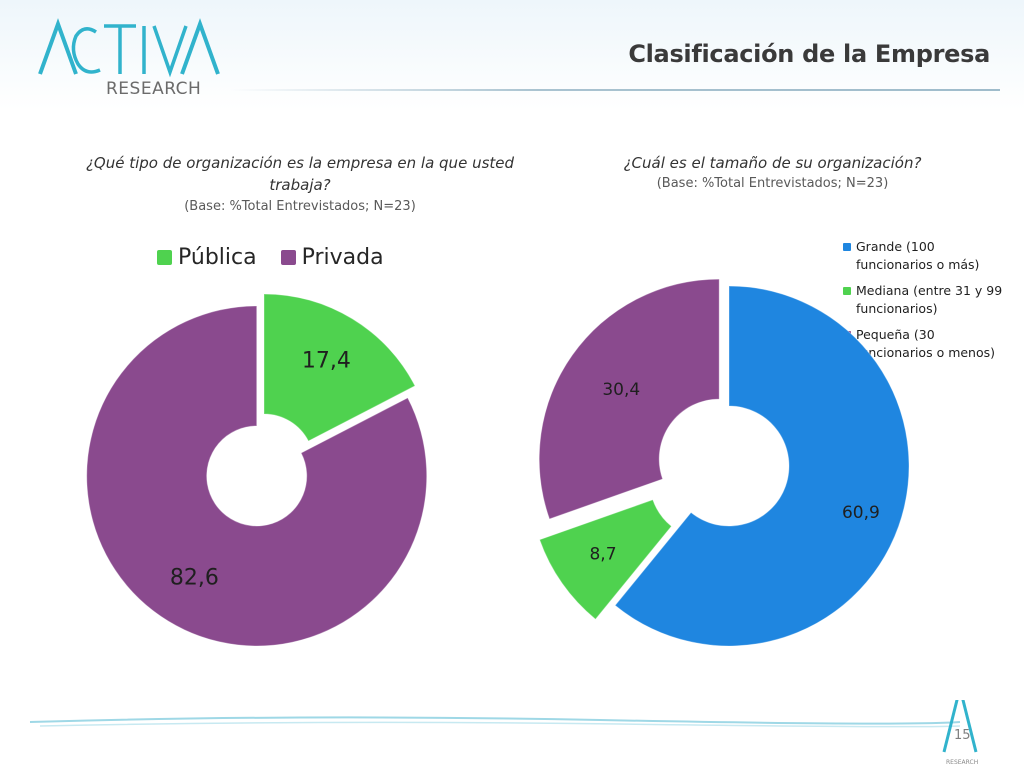 The image size is (1024, 768). I want to click on base-note-2: (Base: %Total Entrevistados; N=23), so click(772, 183).